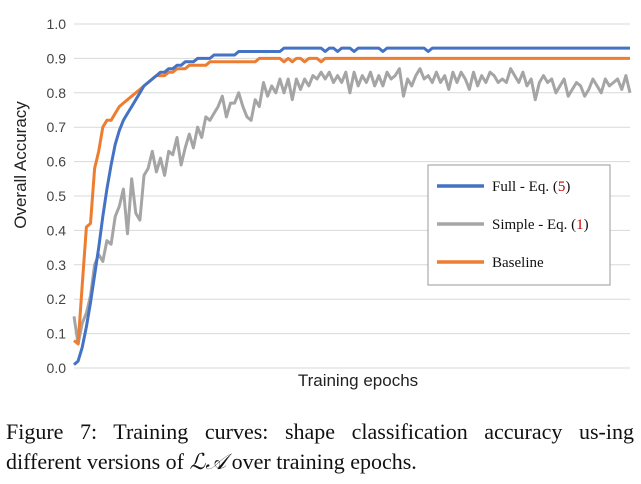 This screenshot has height=484, width=641. Describe the element at coordinates (358, 380) in the screenshot. I see `x-axis-title: Training epochs` at that location.